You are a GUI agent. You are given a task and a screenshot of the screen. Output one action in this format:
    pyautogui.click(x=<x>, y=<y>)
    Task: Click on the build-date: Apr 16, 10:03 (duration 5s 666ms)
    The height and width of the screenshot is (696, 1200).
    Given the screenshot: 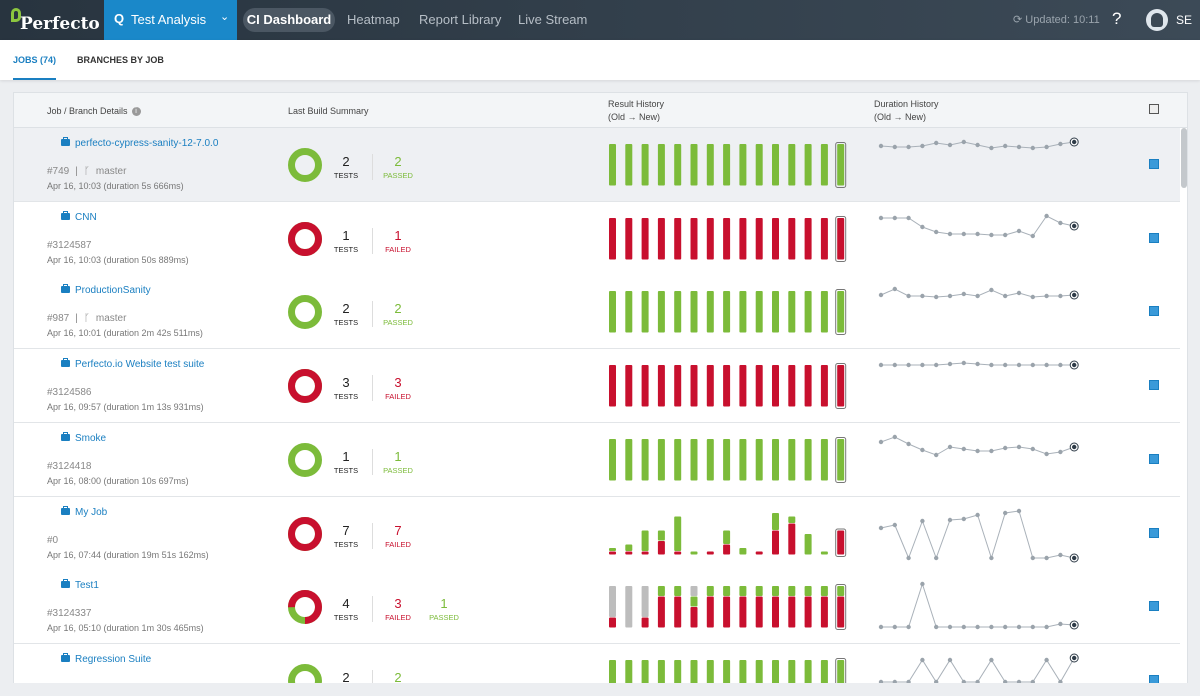 What is the action you would take?
    pyautogui.click(x=115, y=186)
    